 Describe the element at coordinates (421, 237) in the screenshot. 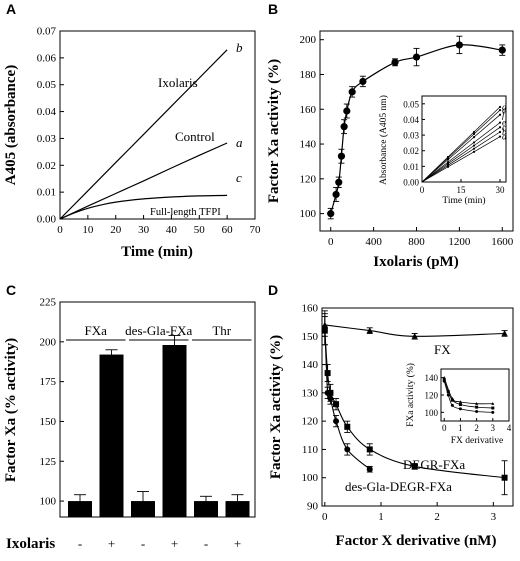

I see `panel-b-x-ticks: 0 400 800 1200 1600` at that location.